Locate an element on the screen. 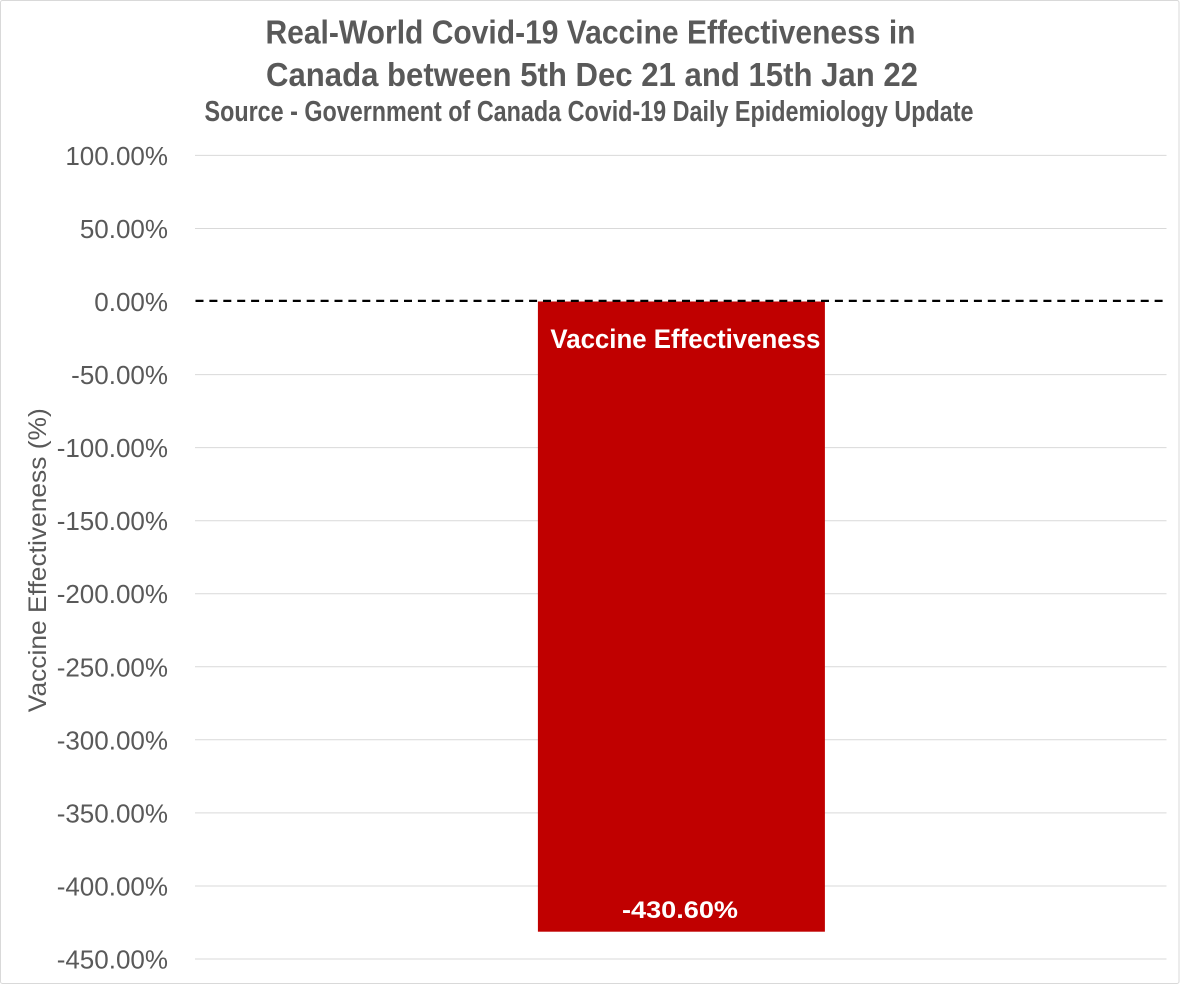 The image size is (1181, 985). svg-text: -430.60% is located at coordinates (680, 910).